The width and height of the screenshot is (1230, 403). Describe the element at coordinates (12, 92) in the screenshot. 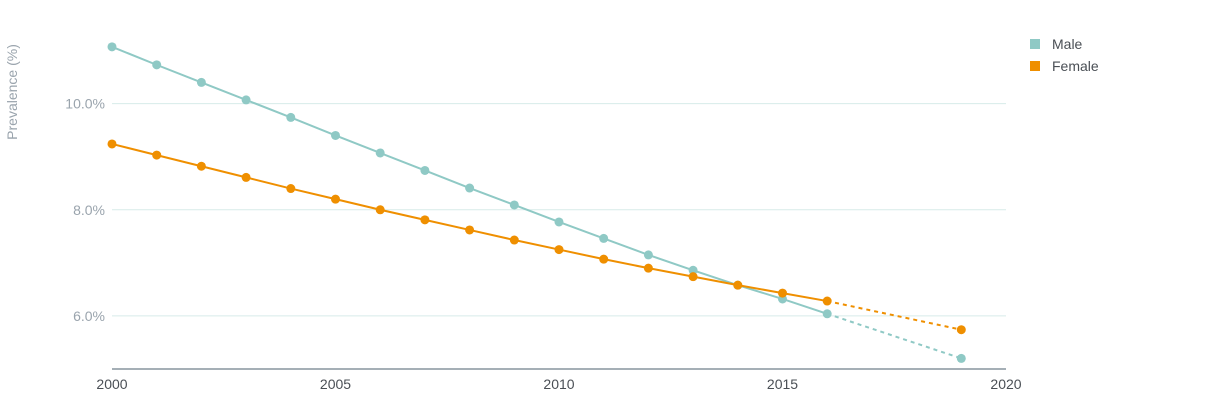

I see `y-axis-title: Prevalence (%)` at that location.